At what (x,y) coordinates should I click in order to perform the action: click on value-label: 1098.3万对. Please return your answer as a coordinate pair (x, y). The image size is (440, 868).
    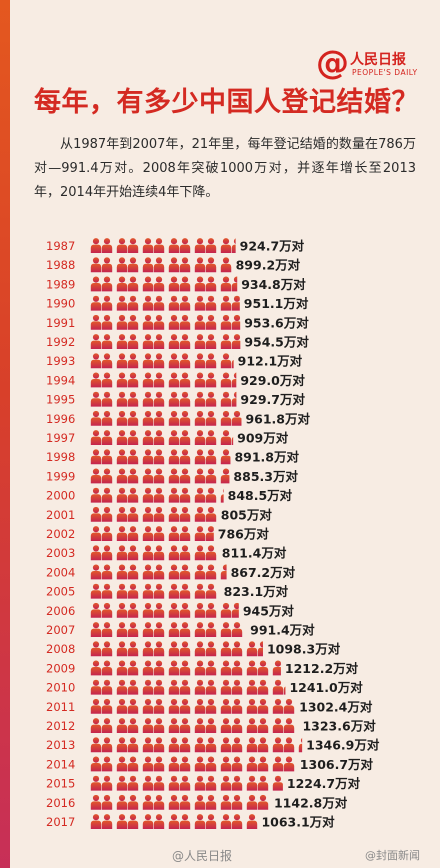
    Looking at the image, I should click on (304, 649).